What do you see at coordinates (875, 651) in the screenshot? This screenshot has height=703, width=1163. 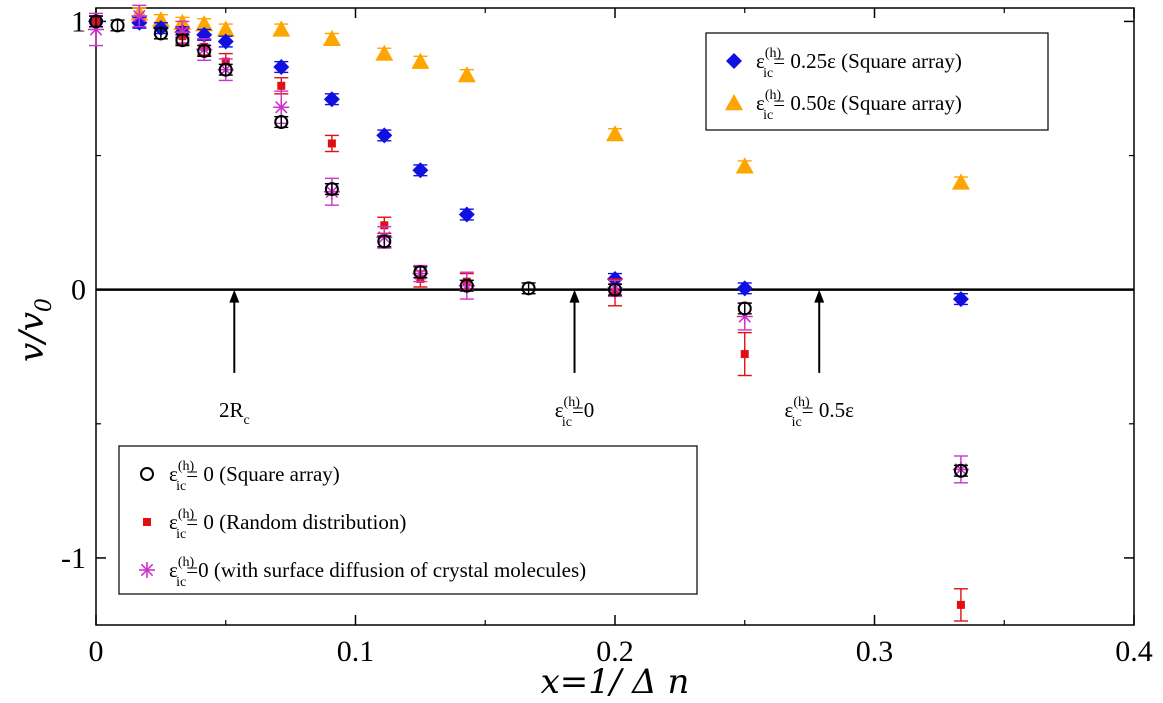 I see `x-tick-label: 0.3` at bounding box center [875, 651].